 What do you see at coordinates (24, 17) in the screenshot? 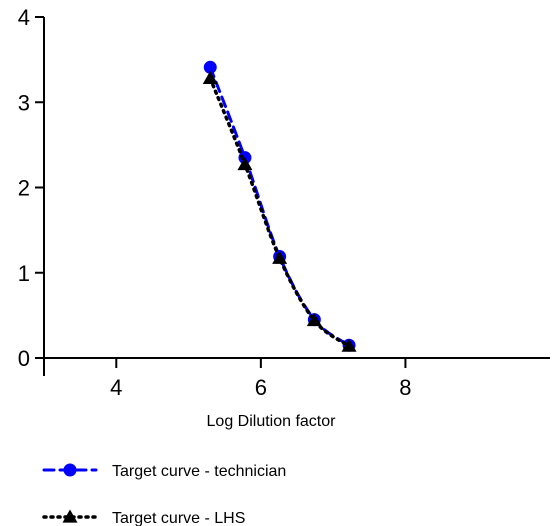
I see `y-tick-label: 4` at bounding box center [24, 17].